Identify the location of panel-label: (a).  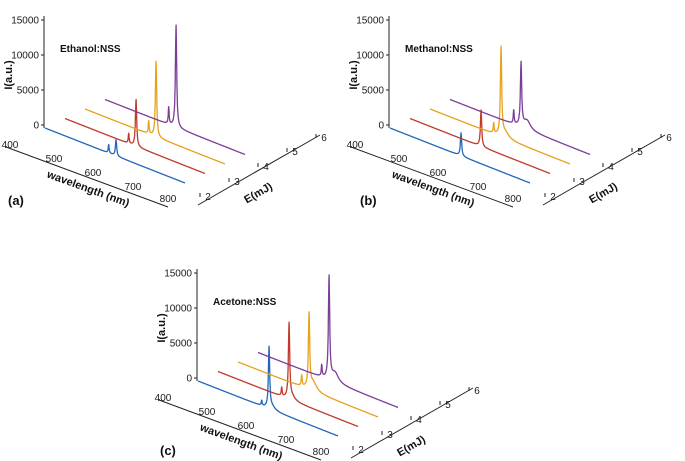
(16, 200).